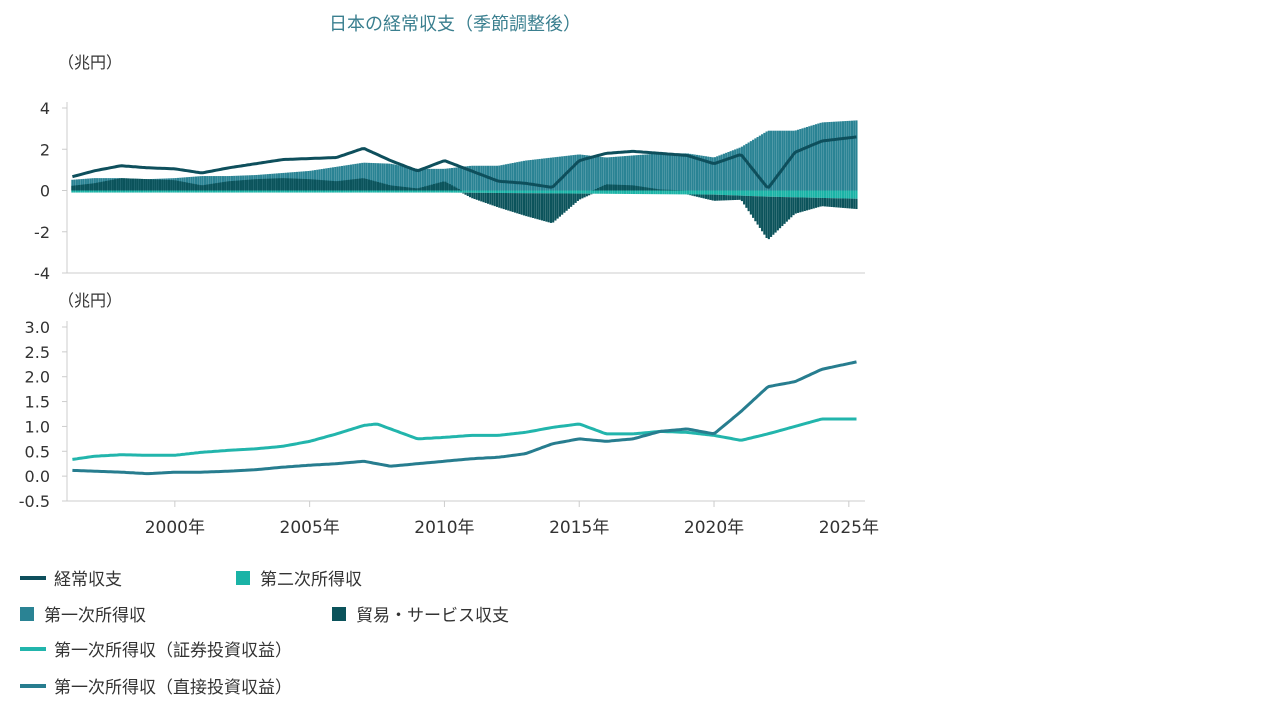  Describe the element at coordinates (156, 648) in the screenshot. I see `legend-portfolio-income: 第一次所得収（証券投資収益）` at that location.